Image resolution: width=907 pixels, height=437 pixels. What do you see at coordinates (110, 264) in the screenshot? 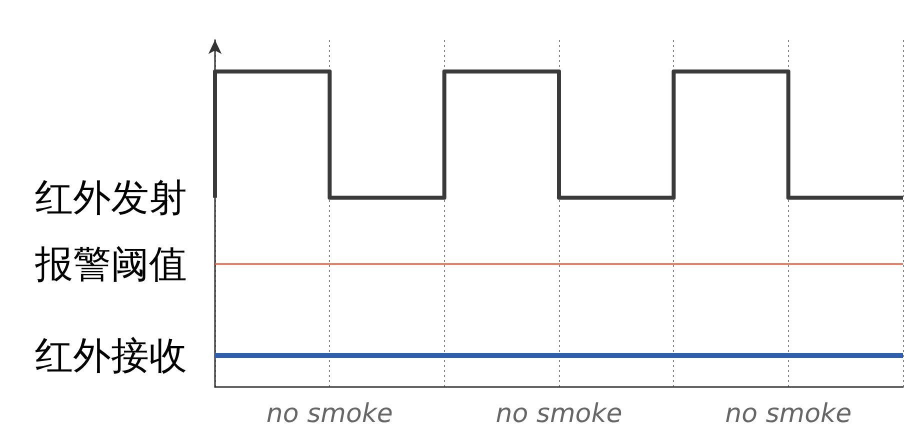
I see `series-label: 报警阈值` at bounding box center [110, 264].